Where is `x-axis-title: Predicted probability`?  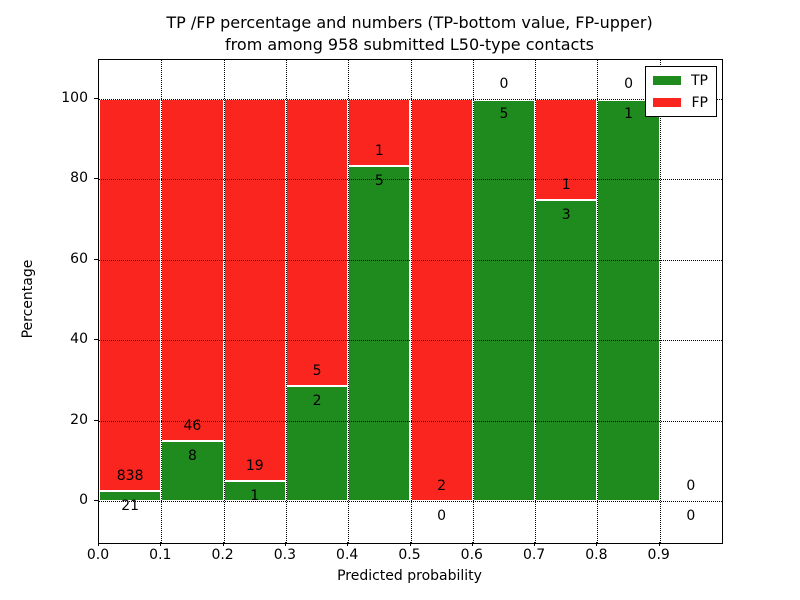 x-axis-title: Predicted probability is located at coordinates (409, 576).